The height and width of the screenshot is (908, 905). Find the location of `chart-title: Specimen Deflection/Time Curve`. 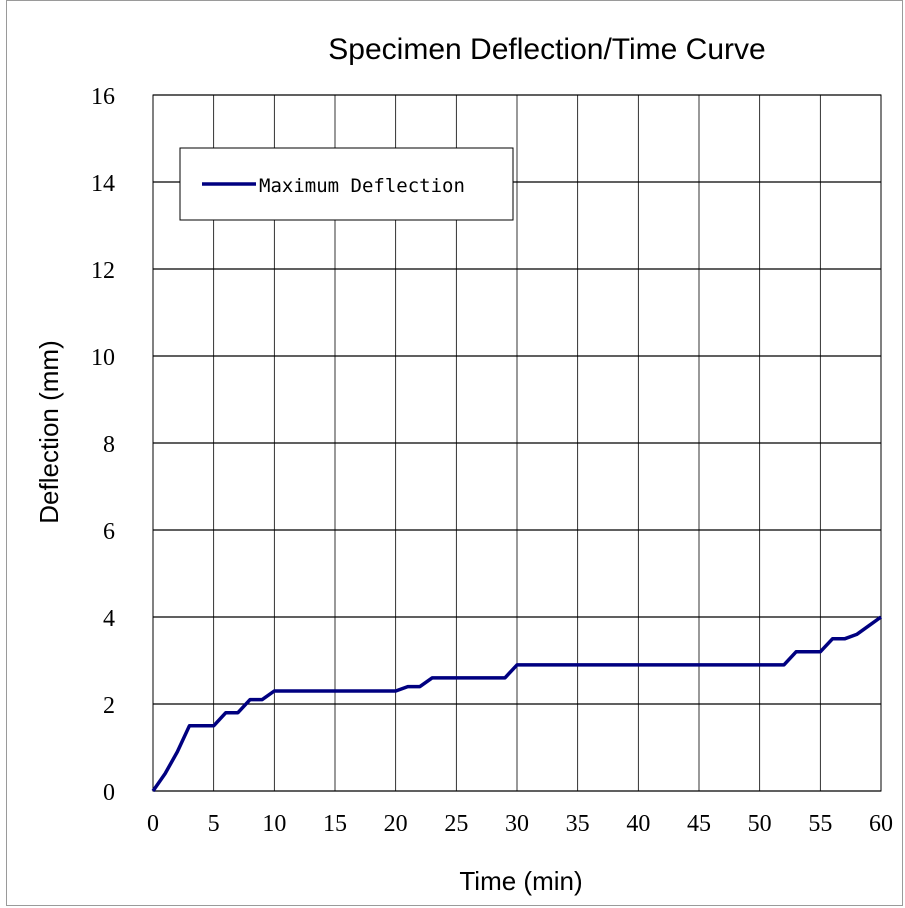

chart-title: Specimen Deflection/Time Curve is located at coordinates (546, 49).